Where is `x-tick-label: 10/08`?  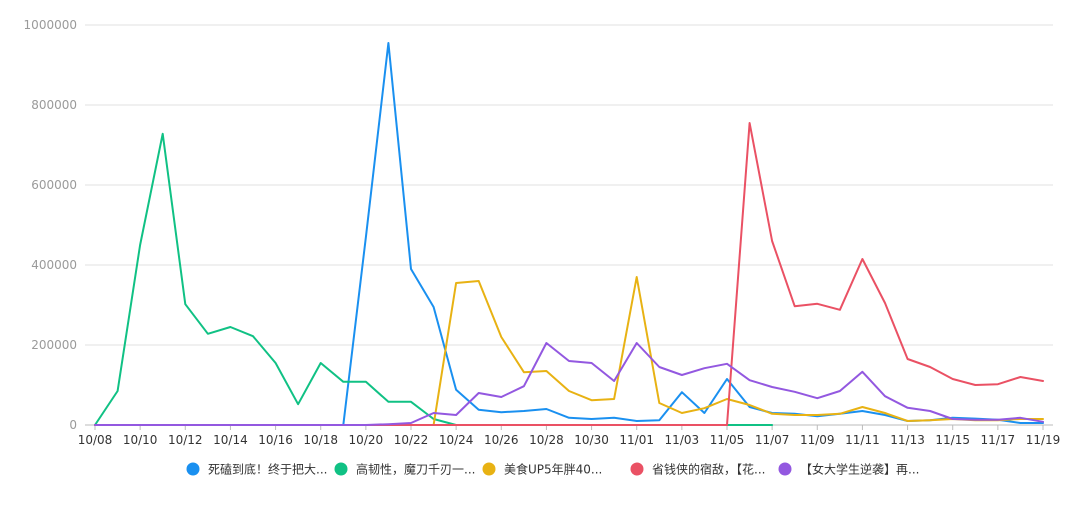 x-tick-label: 10/08 is located at coordinates (95, 440).